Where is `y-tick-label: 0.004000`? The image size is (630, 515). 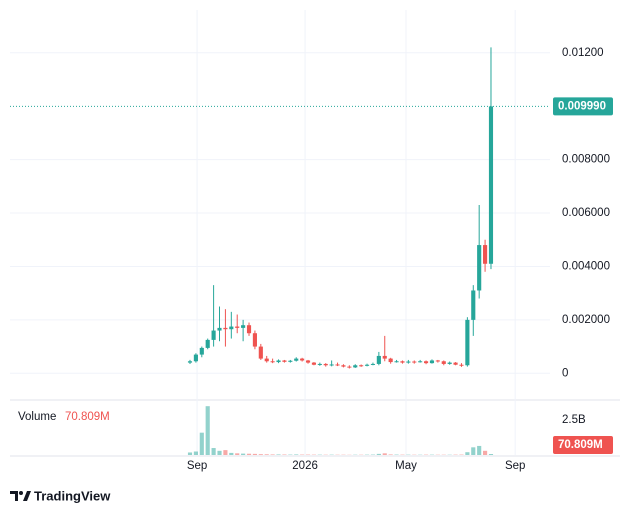
y-tick-label: 0.004000 is located at coordinates (586, 266).